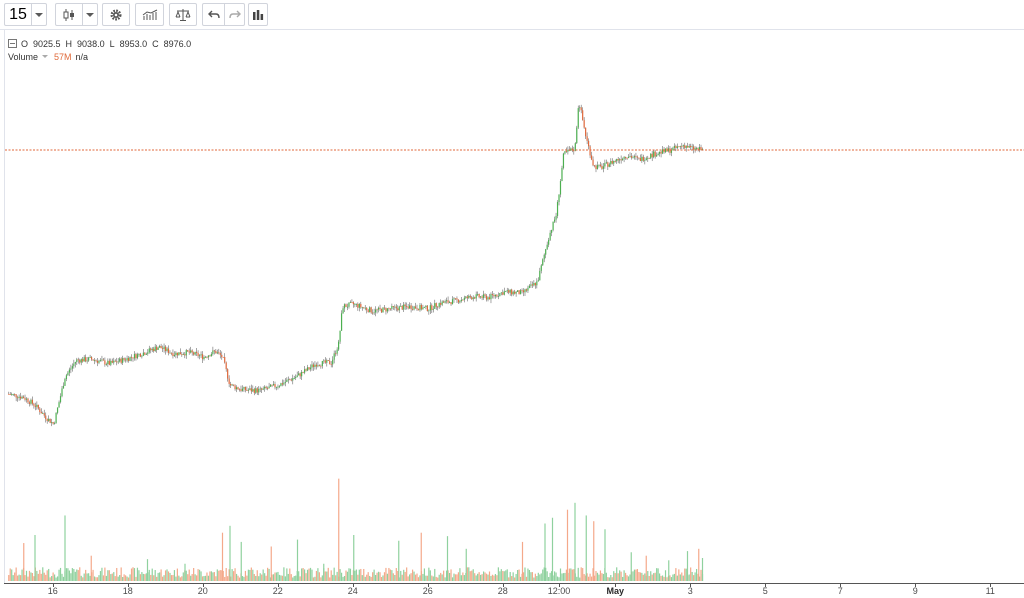 This screenshot has width=1024, height=598. What do you see at coordinates (234, 14) in the screenshot?
I see `redo-icon` at bounding box center [234, 14].